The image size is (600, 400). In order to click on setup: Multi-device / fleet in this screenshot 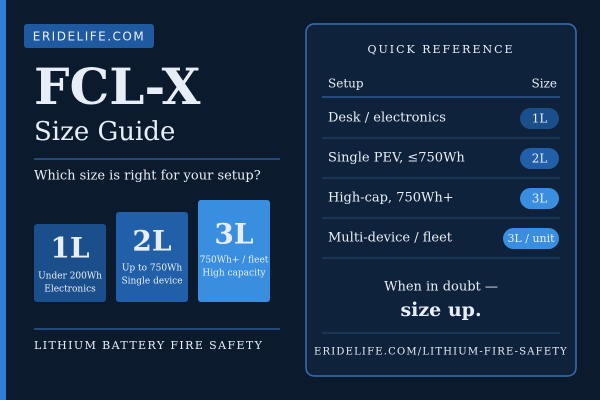, I will do `click(390, 238)`.